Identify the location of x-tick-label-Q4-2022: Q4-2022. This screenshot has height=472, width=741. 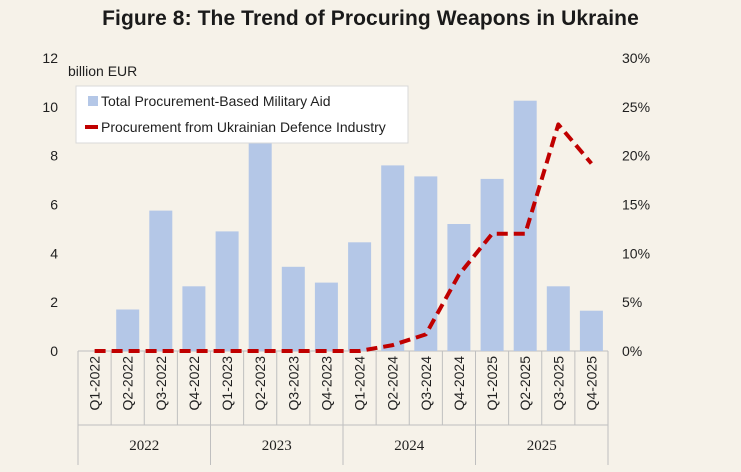
(194, 383).